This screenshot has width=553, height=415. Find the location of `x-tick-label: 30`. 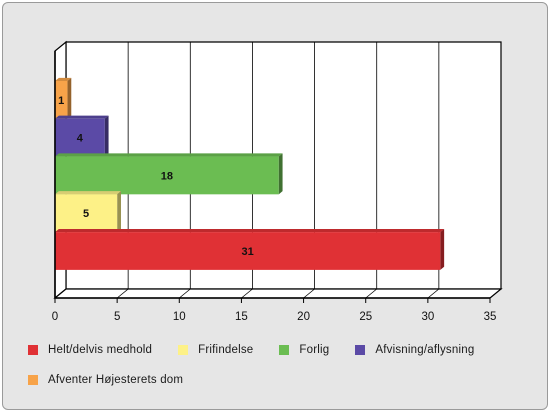

x-tick-label: 30 is located at coordinates (427, 317).